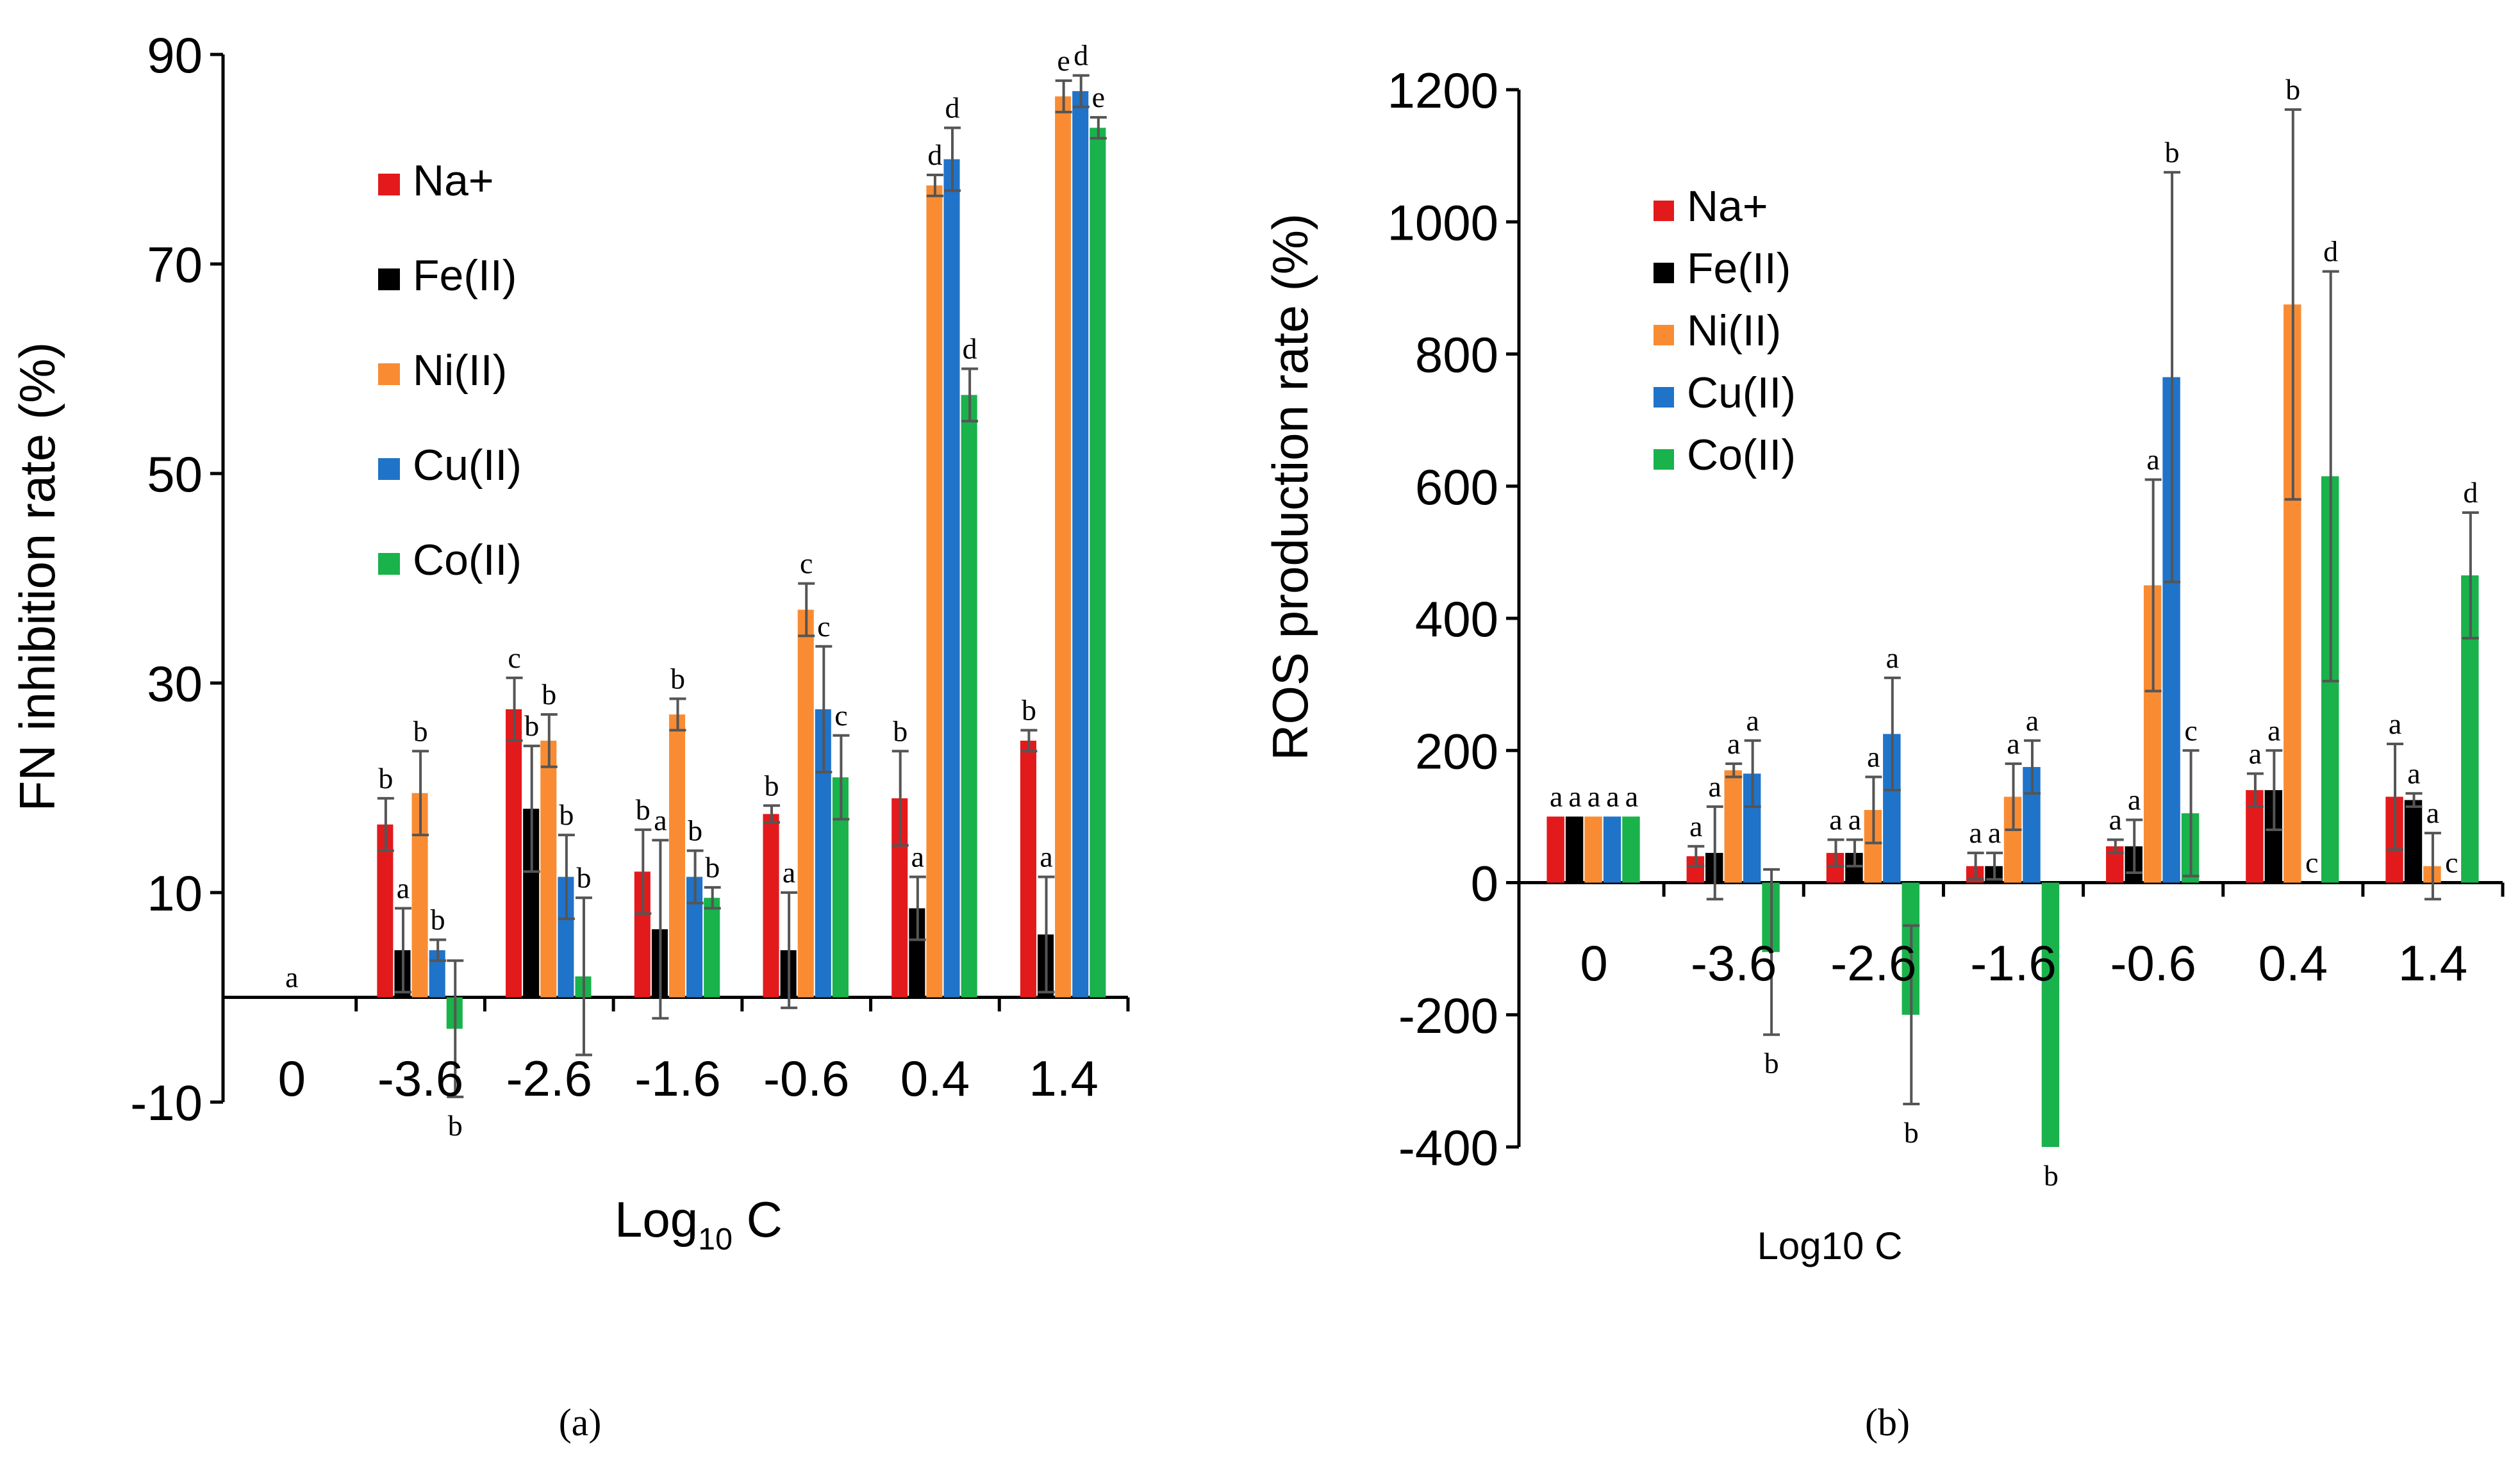 Image resolution: width=2520 pixels, height=1459 pixels. I want to click on y-tick-label: 30, so click(175, 683).